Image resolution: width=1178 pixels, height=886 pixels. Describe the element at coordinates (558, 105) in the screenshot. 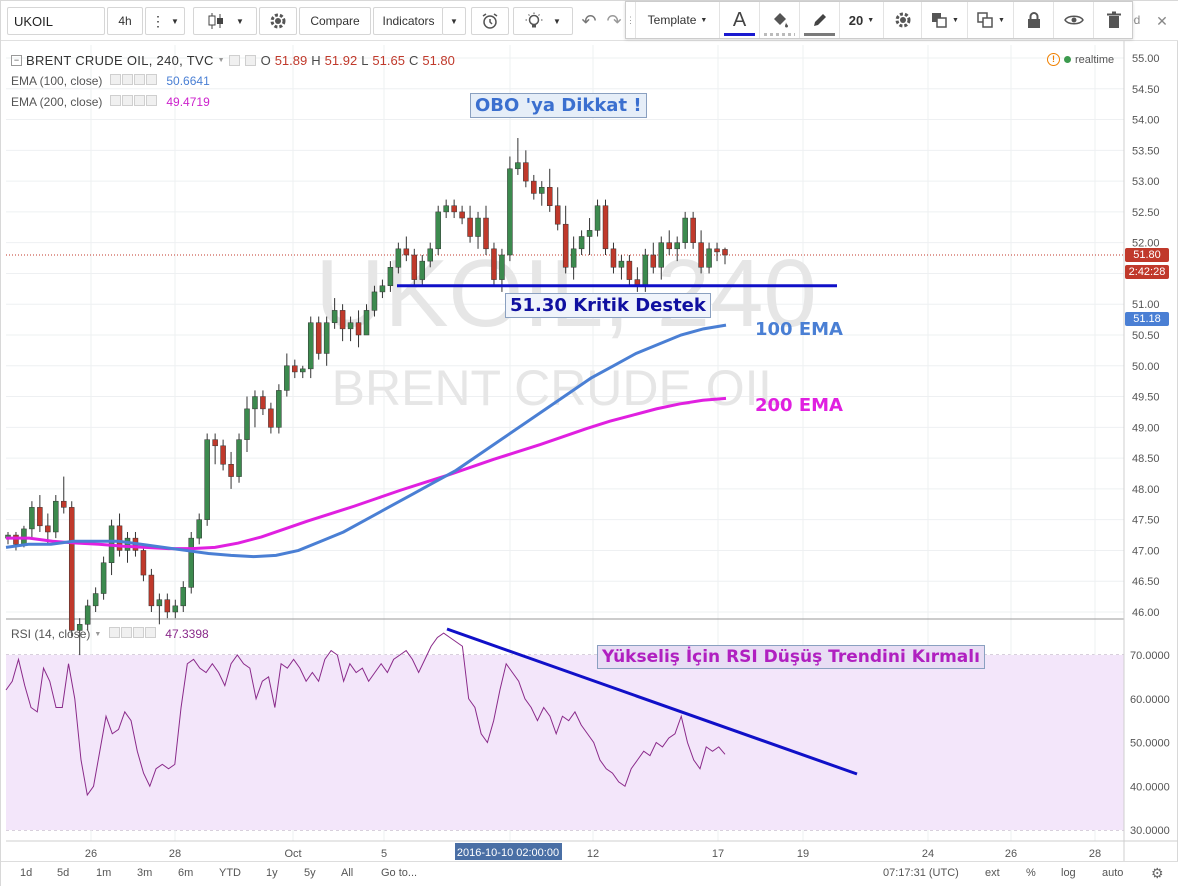

I see `obo-annotation: OBO 'ya Dikkat !` at that location.